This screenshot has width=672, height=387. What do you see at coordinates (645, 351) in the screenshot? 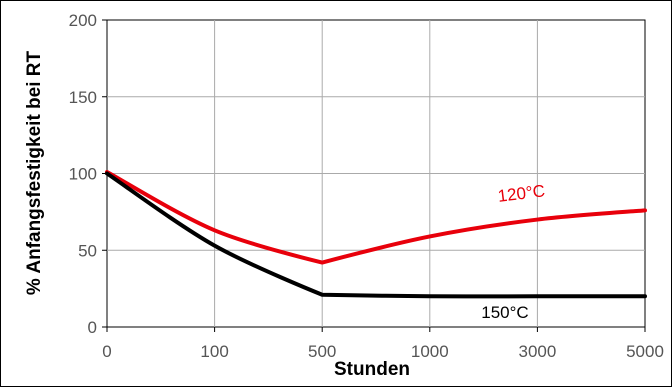
I see `x-tick-label: 5000` at bounding box center [645, 351].